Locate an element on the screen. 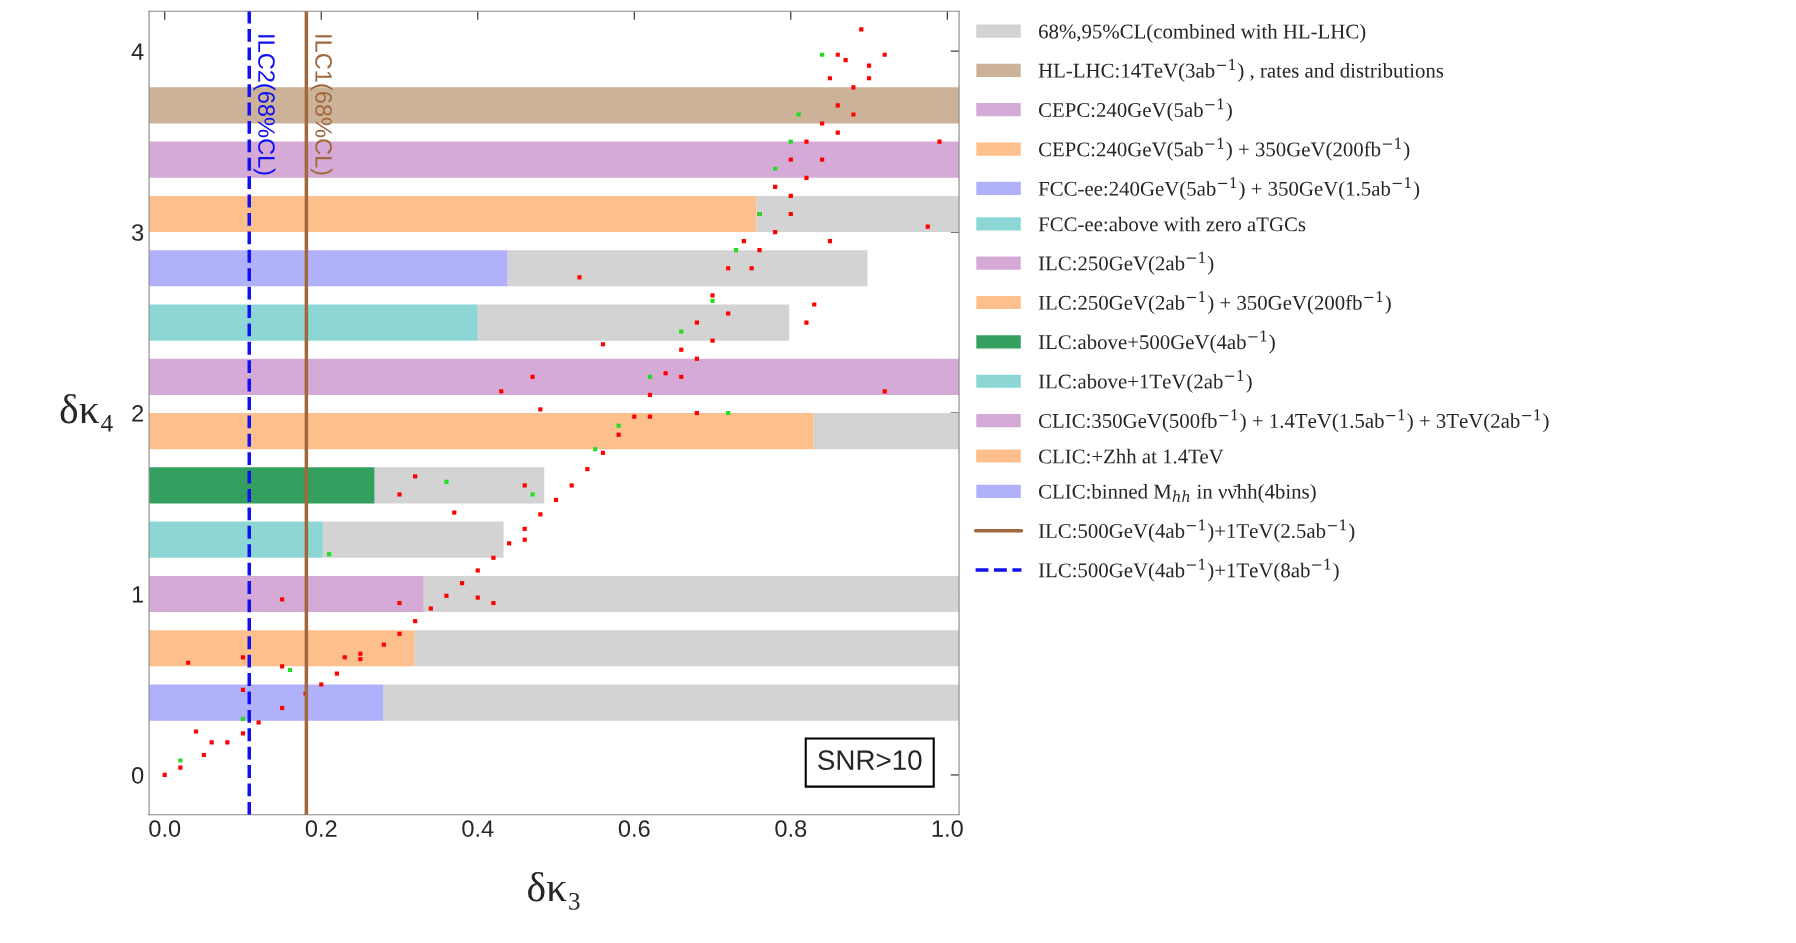 The height and width of the screenshot is (943, 1796). legend-label: CLIC:+Zhh at 1.4TeV is located at coordinates (1131, 456).